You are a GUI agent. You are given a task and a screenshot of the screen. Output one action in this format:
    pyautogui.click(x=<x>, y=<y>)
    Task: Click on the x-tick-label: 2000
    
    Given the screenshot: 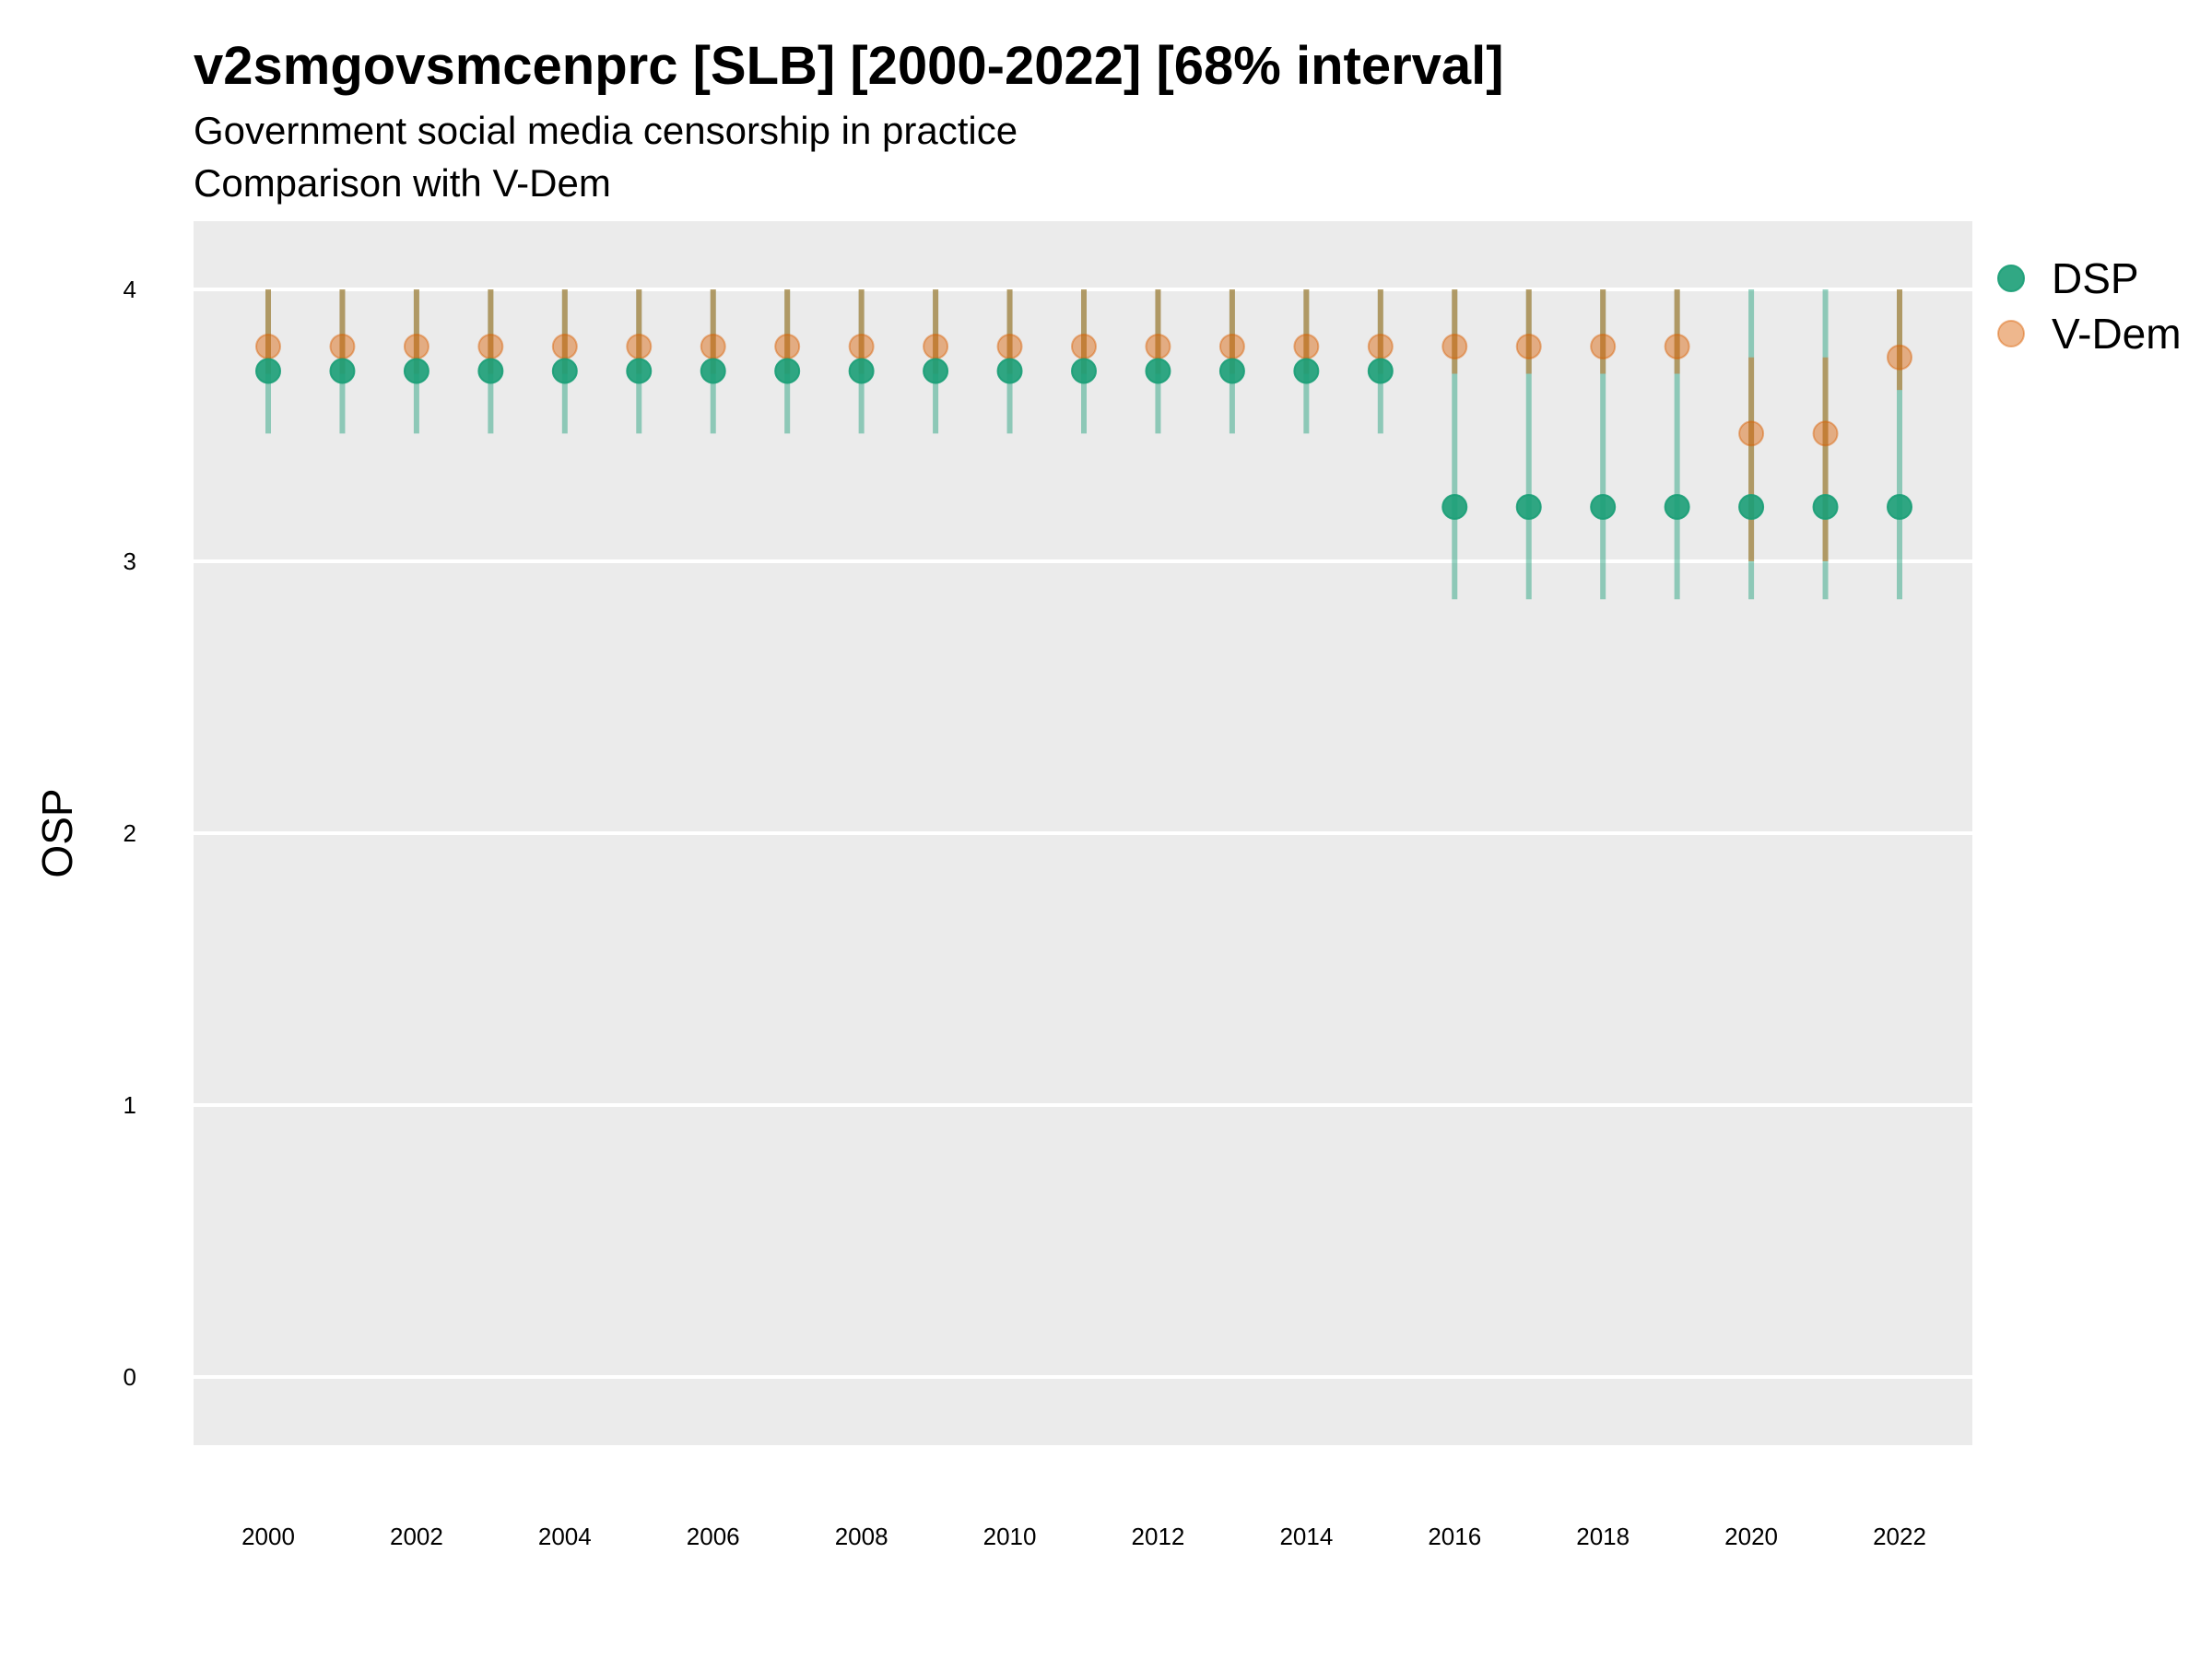 What is the action you would take?
    pyautogui.click(x=268, y=1536)
    